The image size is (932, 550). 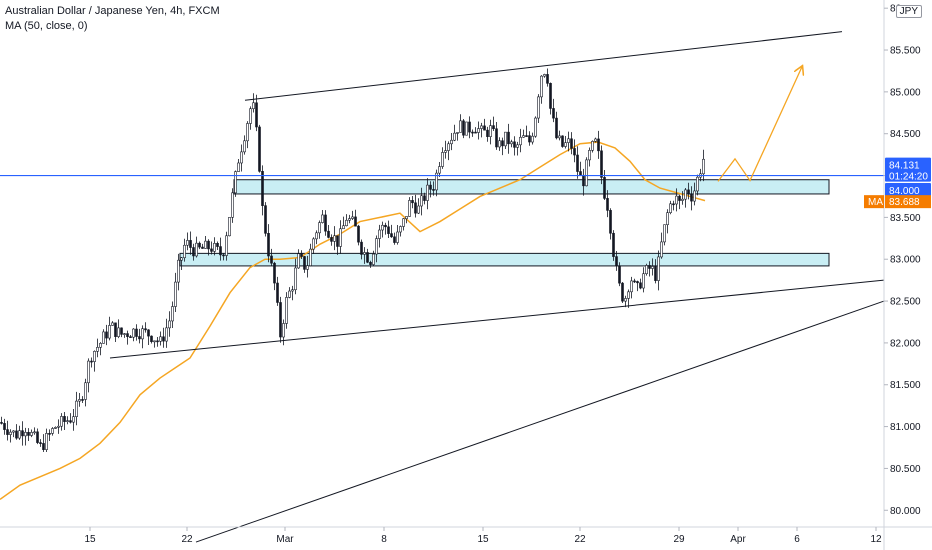 What do you see at coordinates (504, 259) in the screenshot?
I see `support-zone` at bounding box center [504, 259].